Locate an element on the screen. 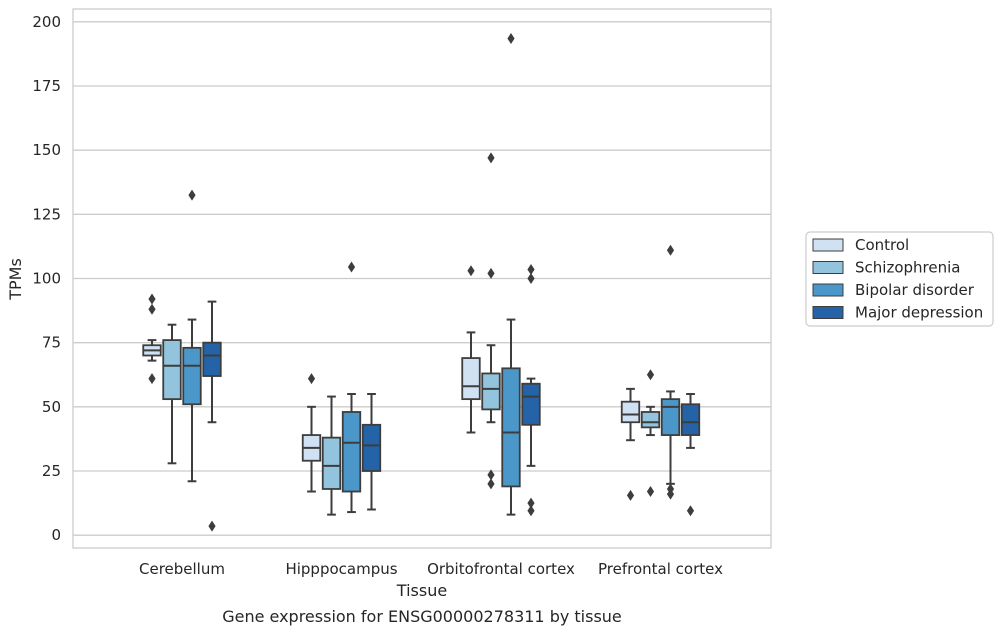  x-tick-label: Orbitofrontal cortex is located at coordinates (501, 569).